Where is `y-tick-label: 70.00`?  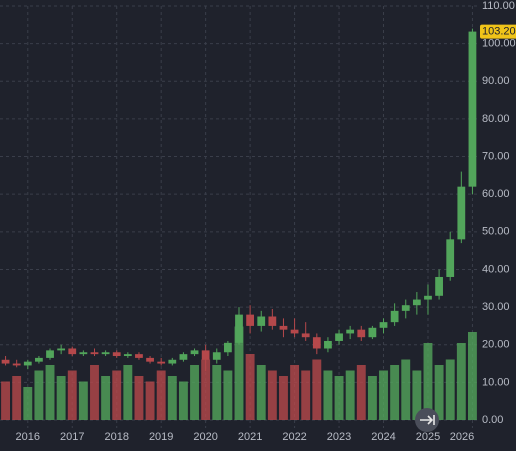 y-tick-label: 70.00 is located at coordinates (496, 156).